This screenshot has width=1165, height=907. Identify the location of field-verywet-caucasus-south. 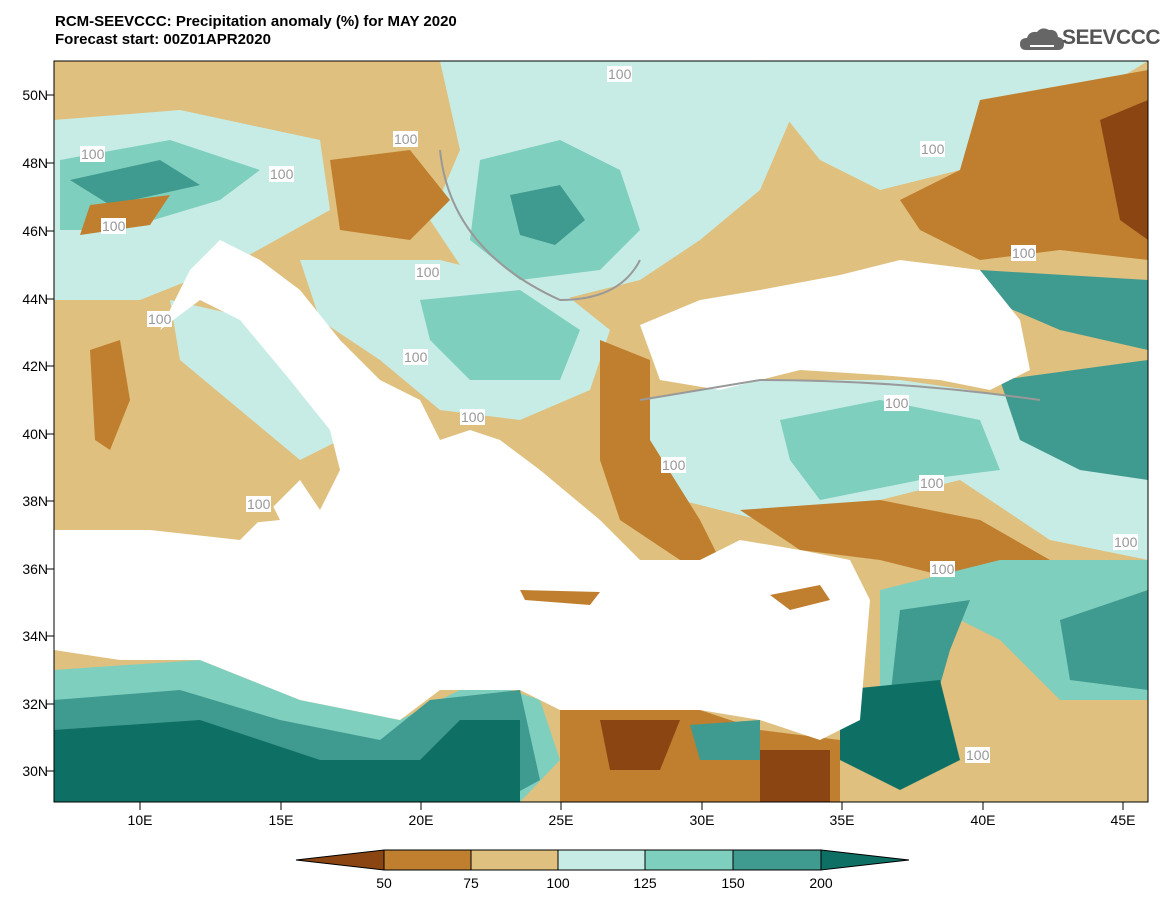
(1074, 420).